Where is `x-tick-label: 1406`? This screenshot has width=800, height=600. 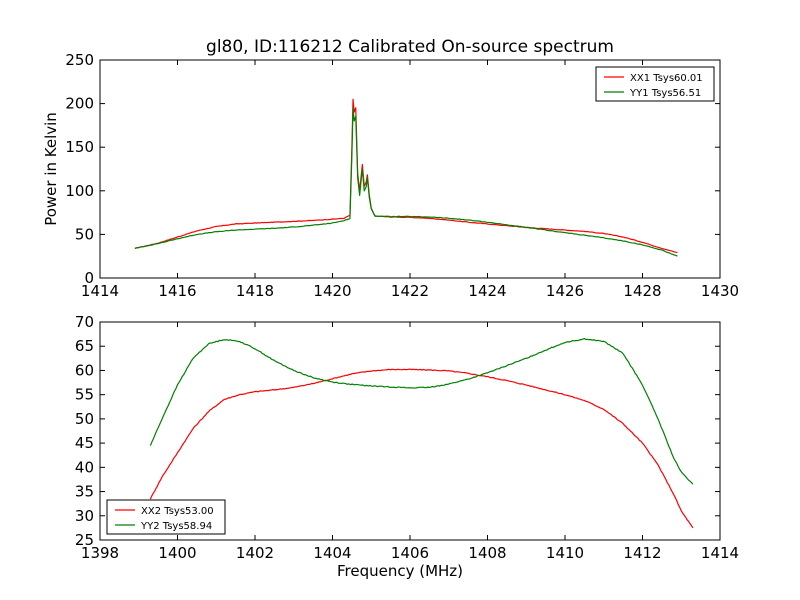 x-tick-label: 1406 is located at coordinates (410, 553).